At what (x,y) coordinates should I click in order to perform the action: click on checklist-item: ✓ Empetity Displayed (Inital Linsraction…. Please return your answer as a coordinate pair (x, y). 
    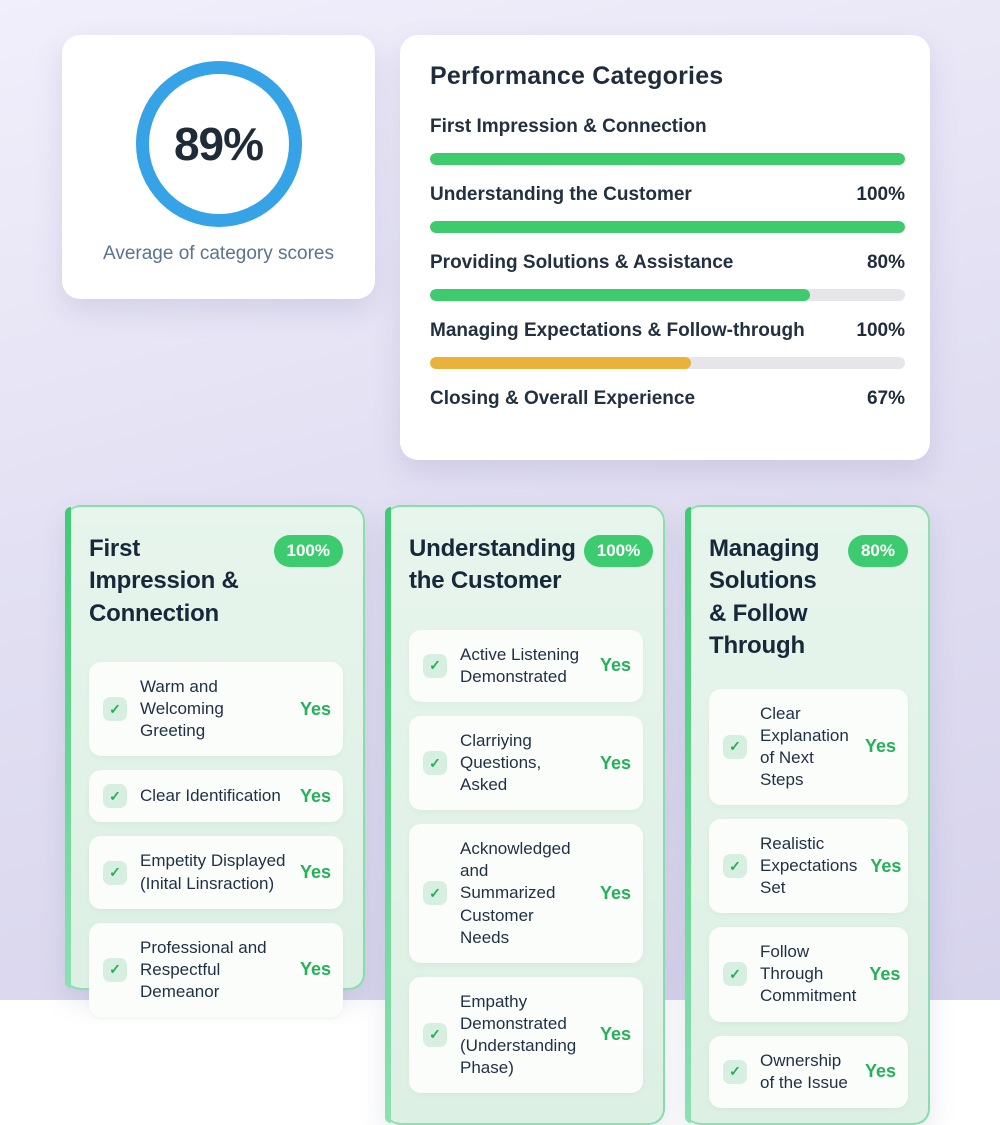
    Looking at the image, I should click on (216, 872).